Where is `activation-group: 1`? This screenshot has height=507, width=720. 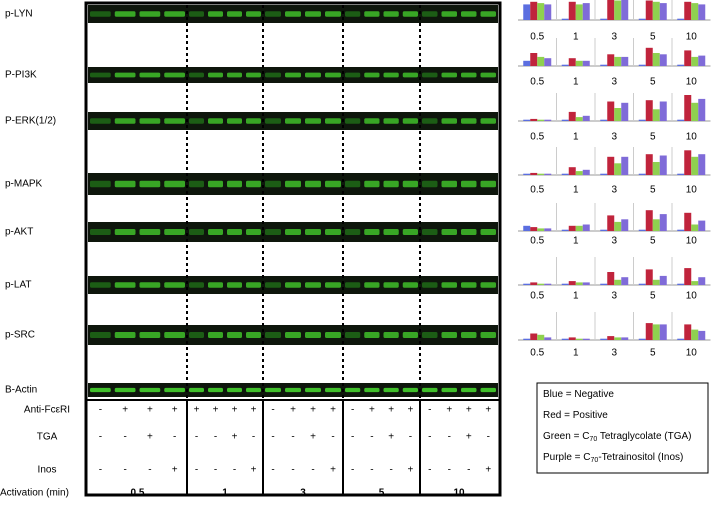 activation-group: 1 is located at coordinates (225, 493).